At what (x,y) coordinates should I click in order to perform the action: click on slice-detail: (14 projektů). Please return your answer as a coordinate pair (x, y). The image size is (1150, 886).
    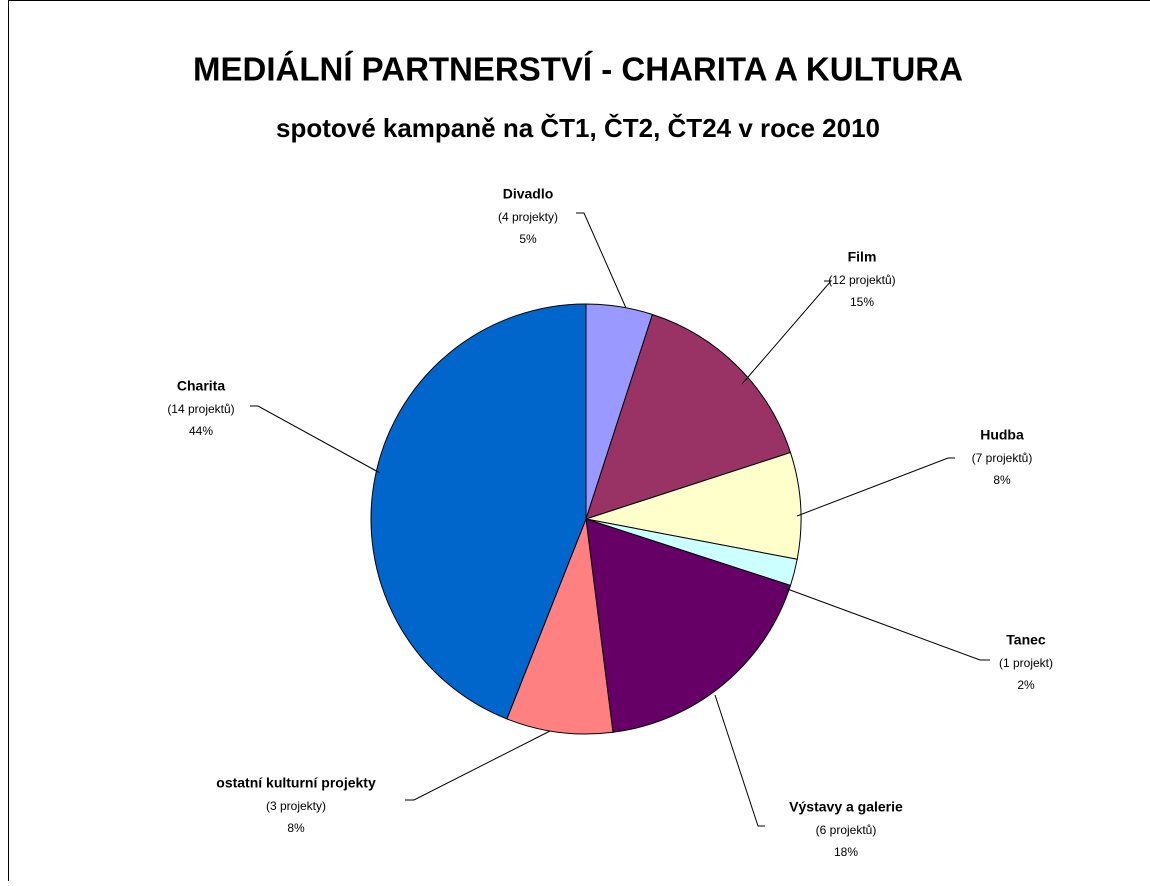
    Looking at the image, I should click on (200, 409).